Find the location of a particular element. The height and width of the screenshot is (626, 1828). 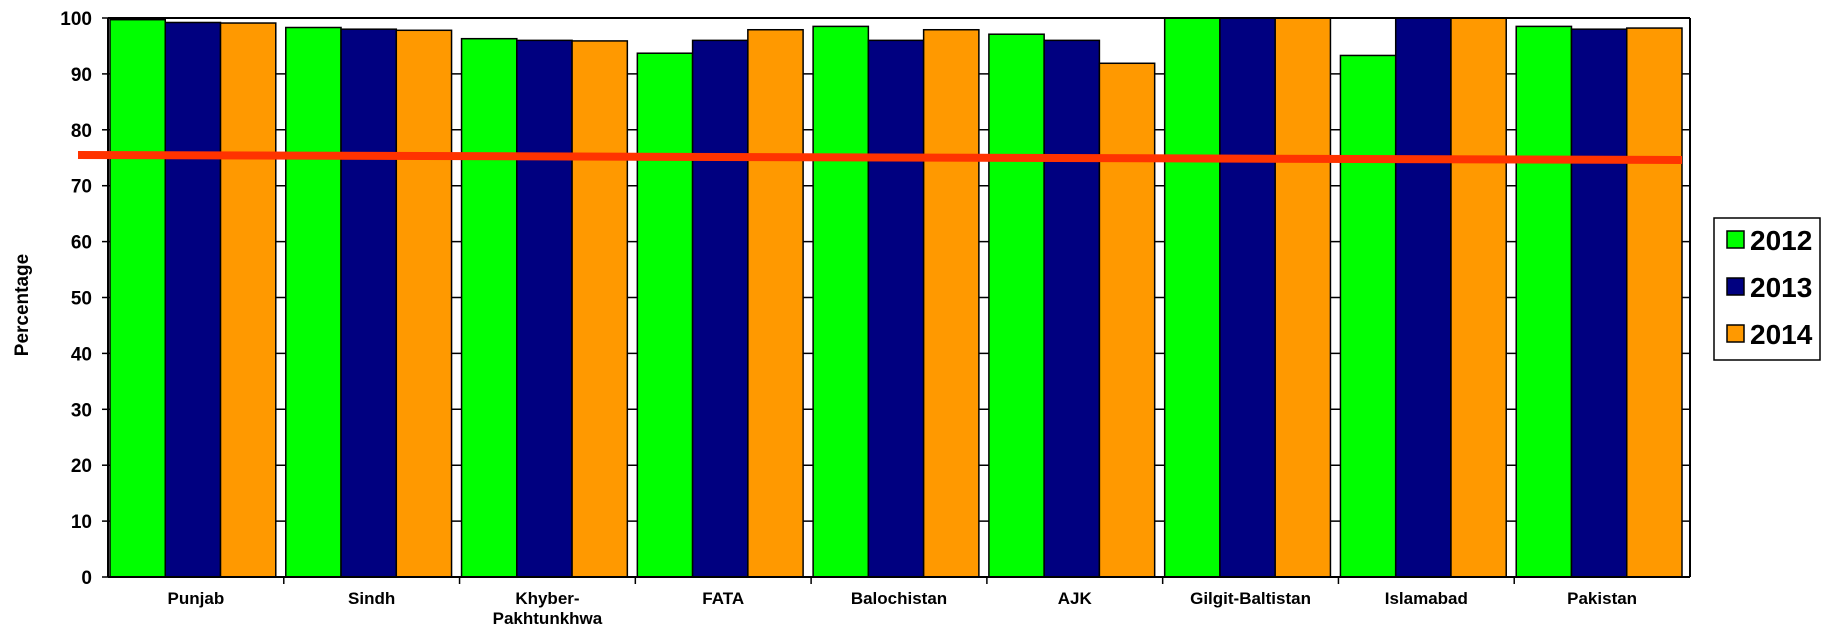

category-label: Sindh is located at coordinates (371, 598).